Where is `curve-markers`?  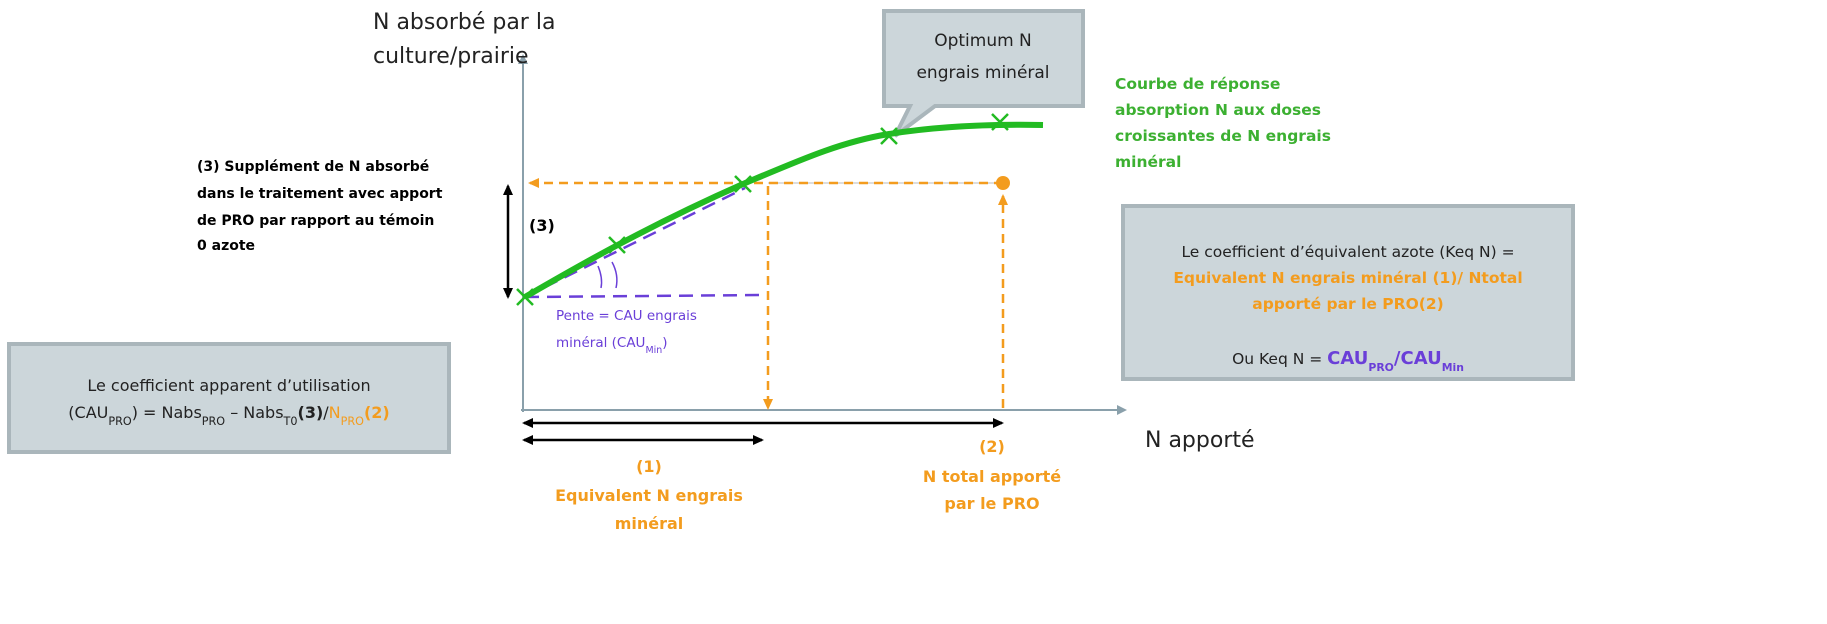
curve-markers is located at coordinates (762, 209).